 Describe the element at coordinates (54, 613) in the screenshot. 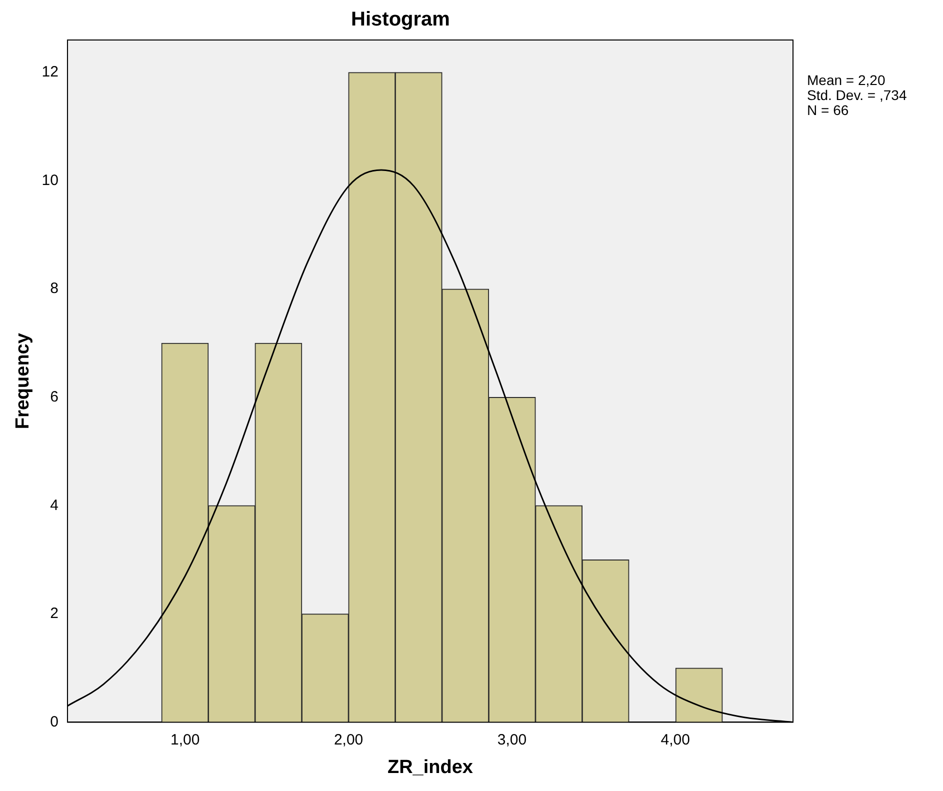

I see `y-tick-label: 2` at that location.